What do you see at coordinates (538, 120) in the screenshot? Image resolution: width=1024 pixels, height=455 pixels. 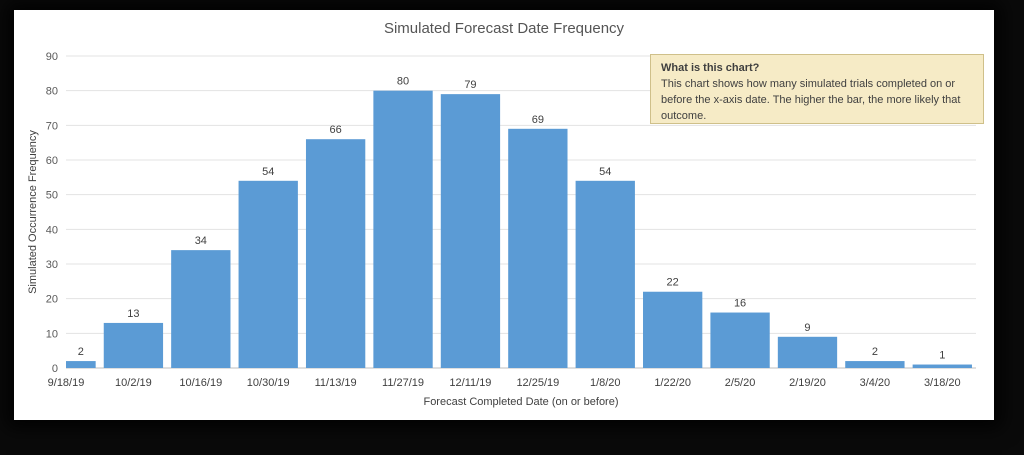 I see `data-label: 69` at bounding box center [538, 120].